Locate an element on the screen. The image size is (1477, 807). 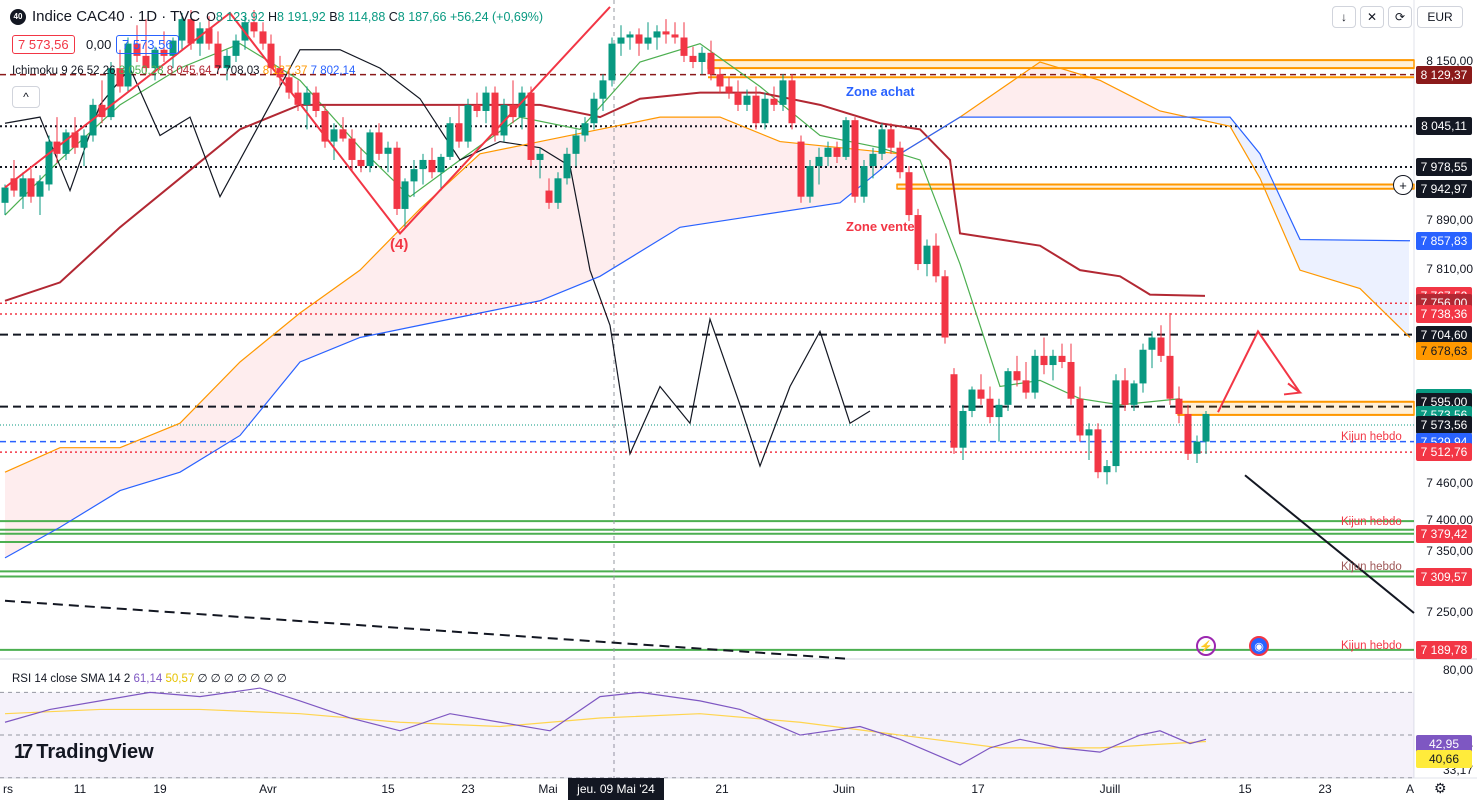
time-axis-label: Mai is located at coordinates (548, 789).